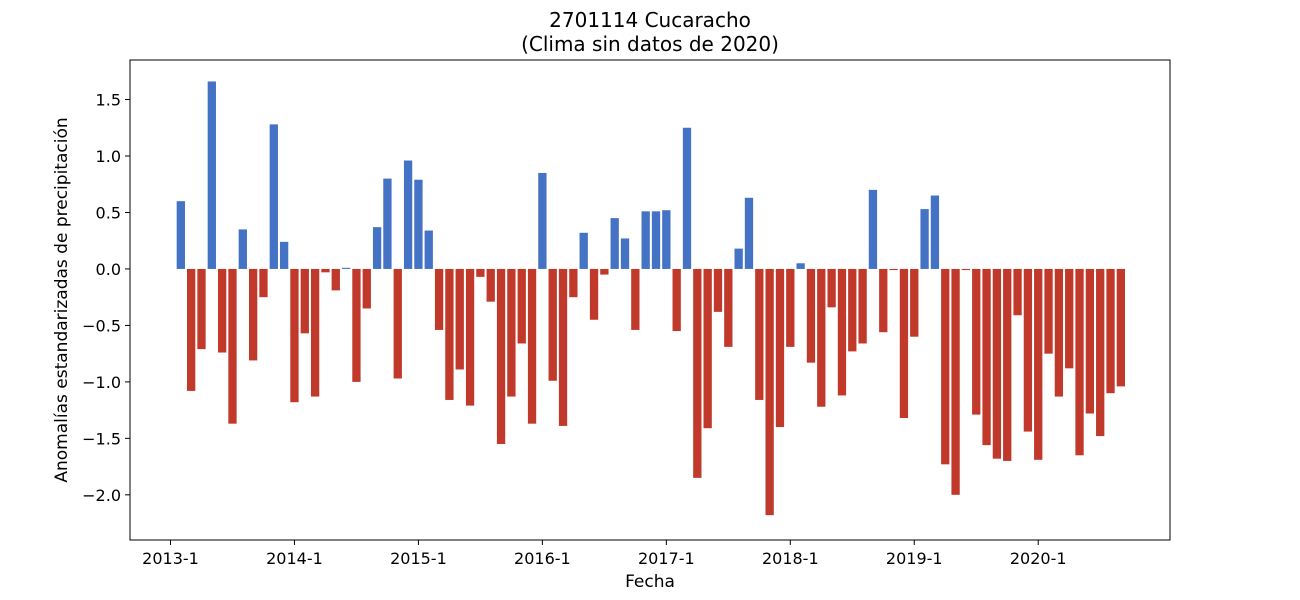 The height and width of the screenshot is (600, 1300). What do you see at coordinates (650, 582) in the screenshot?
I see `x-axis-label: Fecha` at bounding box center [650, 582].